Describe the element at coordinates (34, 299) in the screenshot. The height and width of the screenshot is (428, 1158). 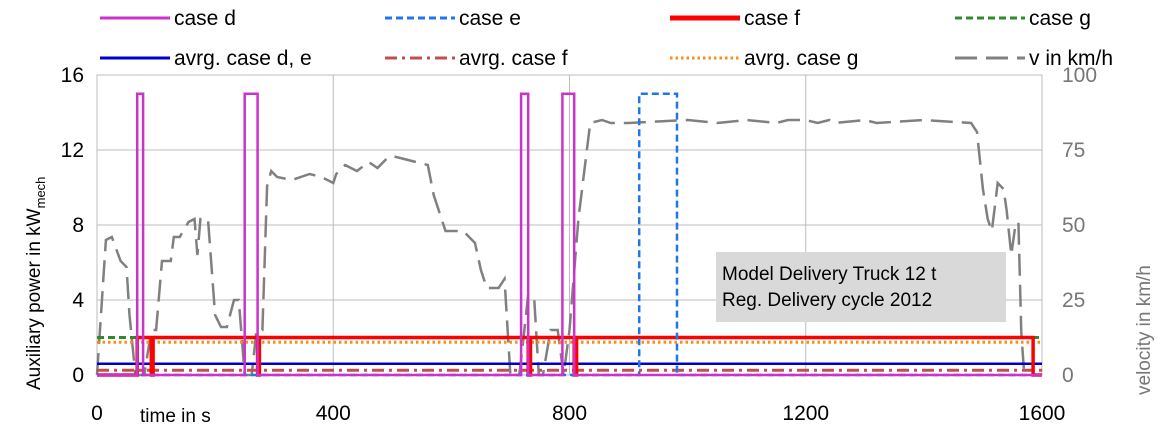
I see `y-axis-title-main: Auxiliary power in kW` at that location.